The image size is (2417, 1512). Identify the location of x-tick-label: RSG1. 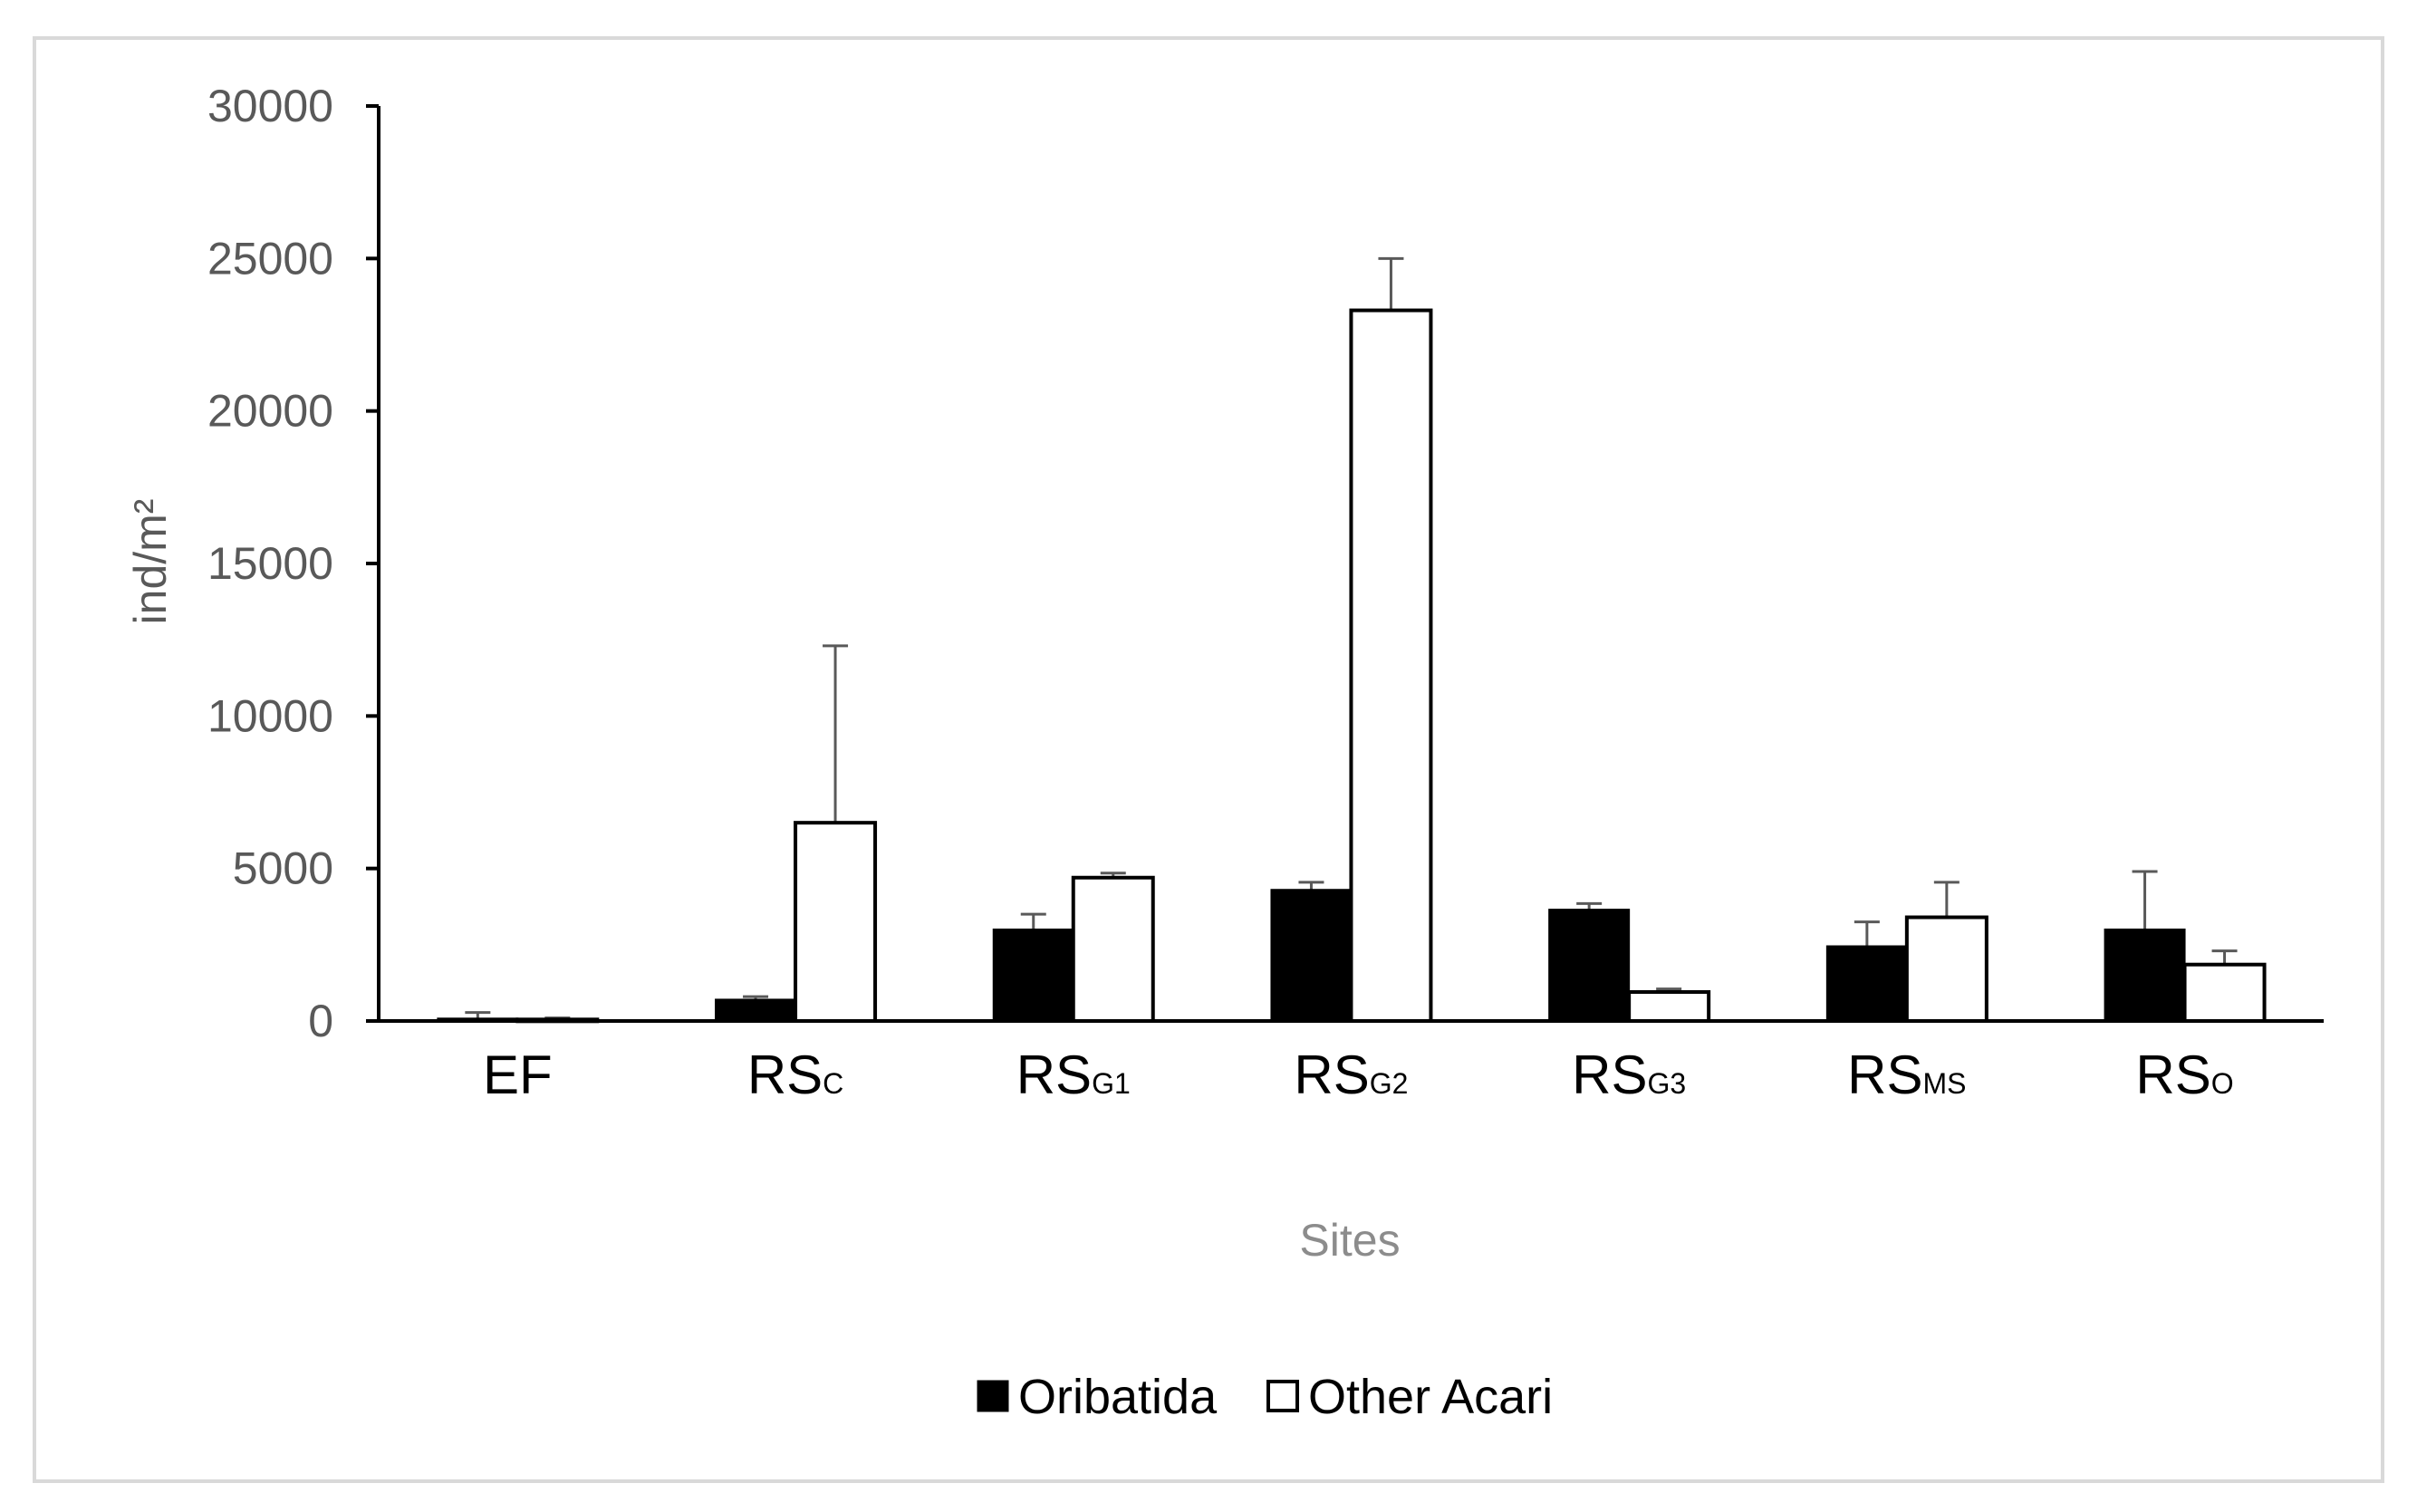
(1073, 1075).